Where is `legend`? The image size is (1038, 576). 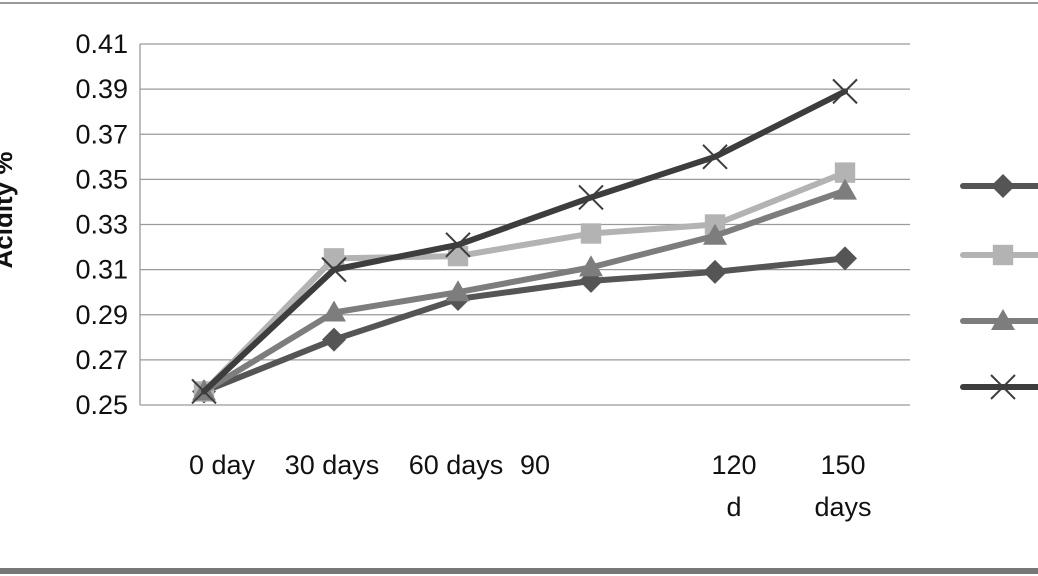 legend is located at coordinates (999, 287).